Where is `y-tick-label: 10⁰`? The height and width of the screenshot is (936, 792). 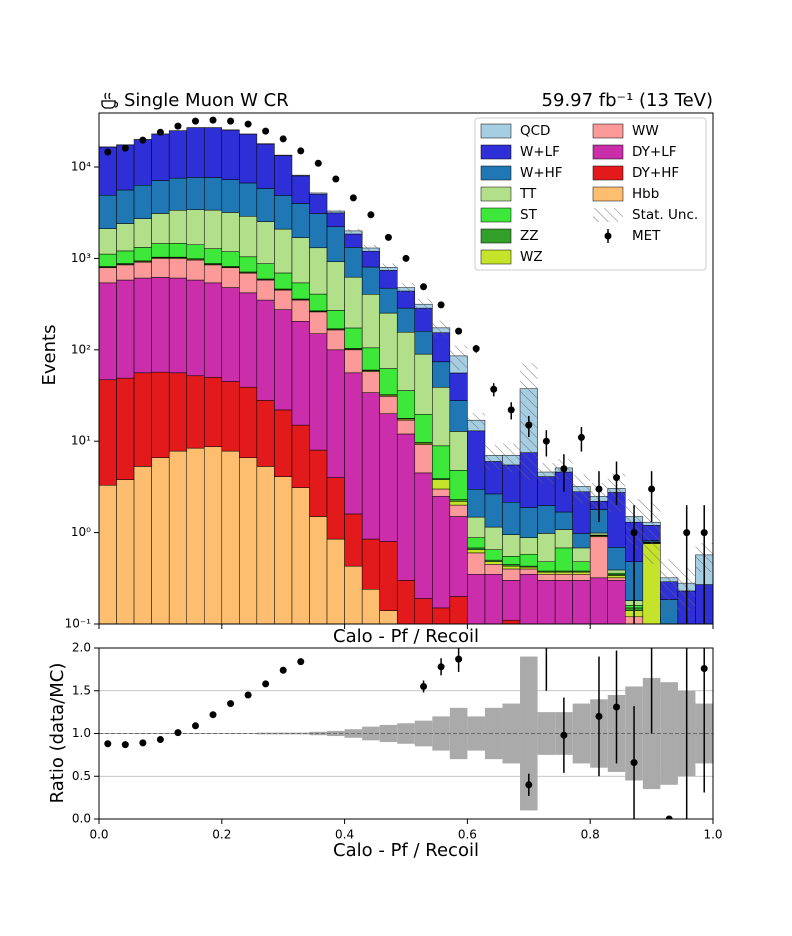 y-tick-label: 10⁰ is located at coordinates (81, 532).